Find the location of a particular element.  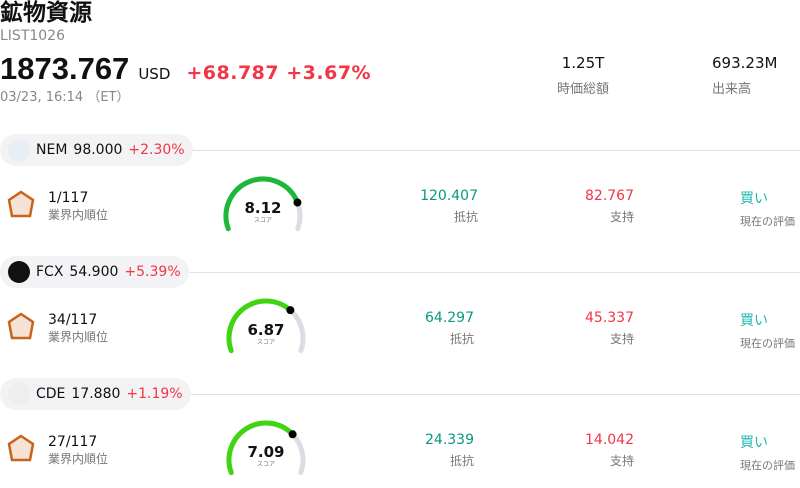

rank-value: 34/117 is located at coordinates (73, 320).